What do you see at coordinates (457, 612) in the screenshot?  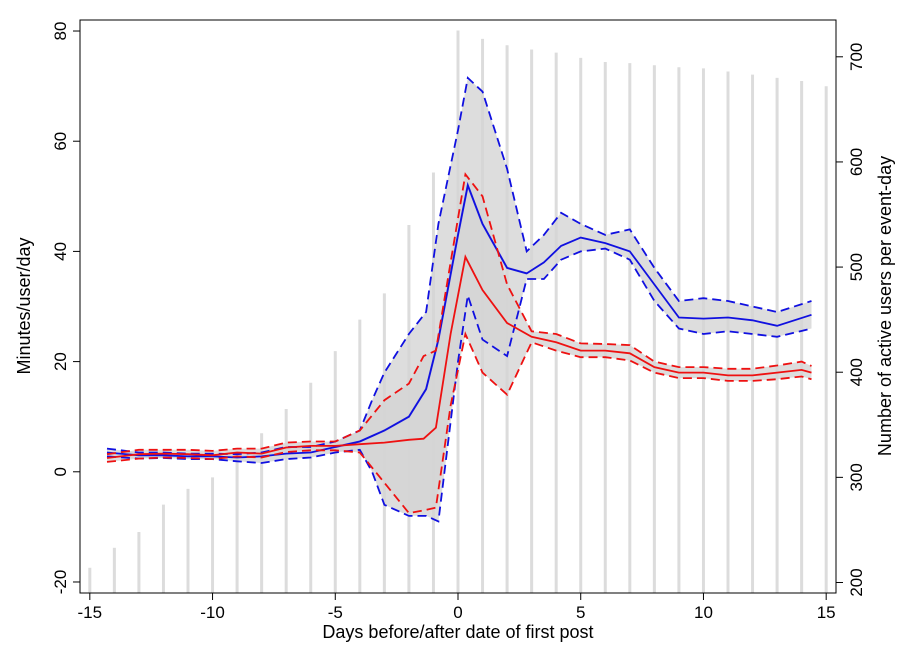 I see `x-tick-label: 0` at bounding box center [457, 612].